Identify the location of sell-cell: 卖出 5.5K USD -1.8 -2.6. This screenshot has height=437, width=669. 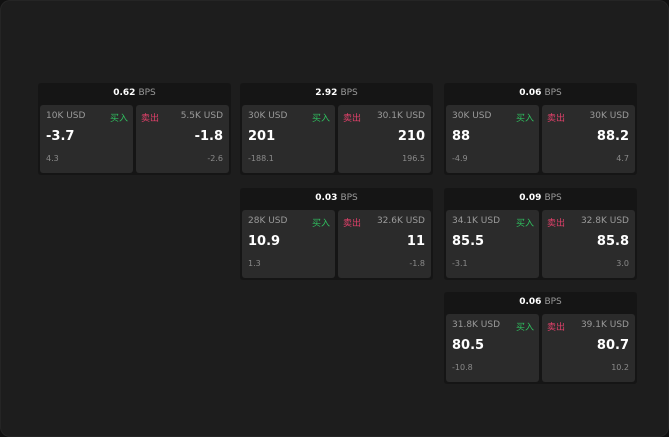
(182, 139).